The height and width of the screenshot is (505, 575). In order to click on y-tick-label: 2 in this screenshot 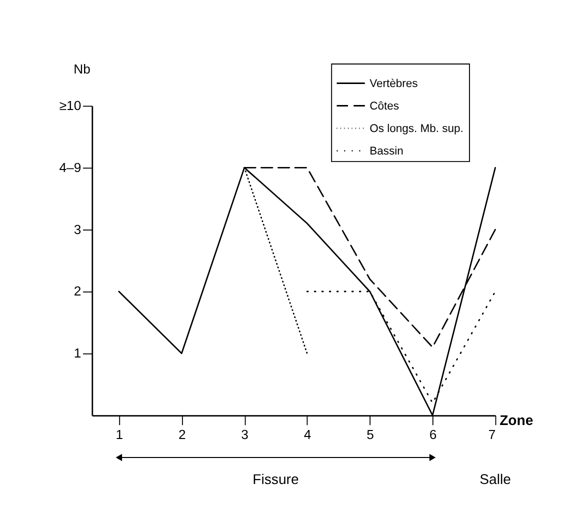, I will do `click(78, 291)`.